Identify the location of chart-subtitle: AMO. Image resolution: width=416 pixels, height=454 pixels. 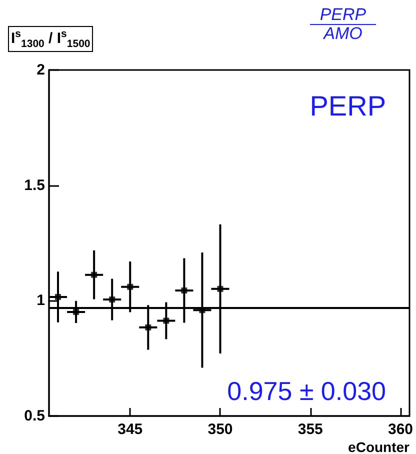
(343, 33).